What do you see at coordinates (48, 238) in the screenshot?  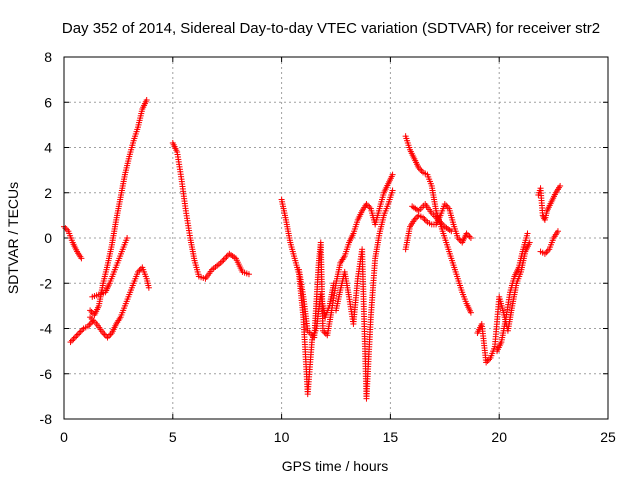 I see `y-tick-label: 0` at bounding box center [48, 238].